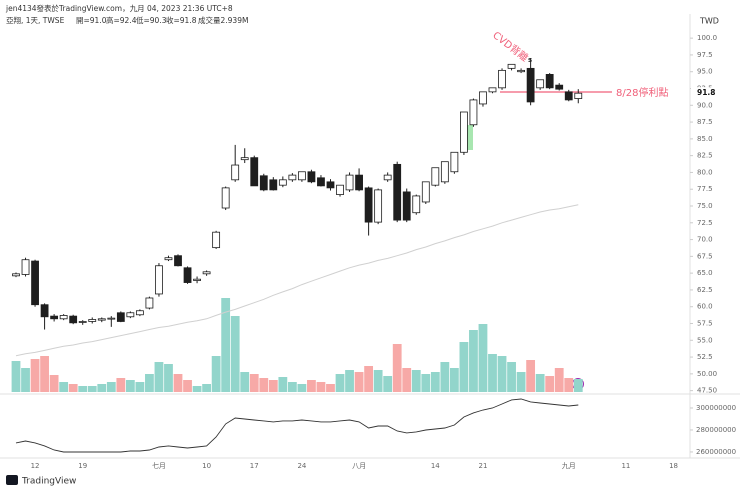 This screenshot has height=495, width=740. What do you see at coordinates (35, 466) in the screenshot?
I see `x-tick-label: 12` at bounding box center [35, 466].